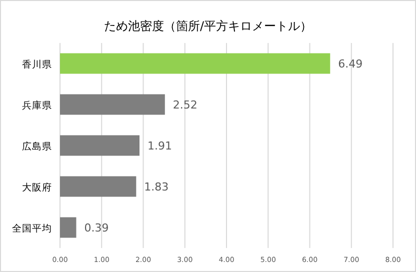  What do you see at coordinates (156, 187) in the screenshot?
I see `data-label: 1.83` at bounding box center [156, 187].